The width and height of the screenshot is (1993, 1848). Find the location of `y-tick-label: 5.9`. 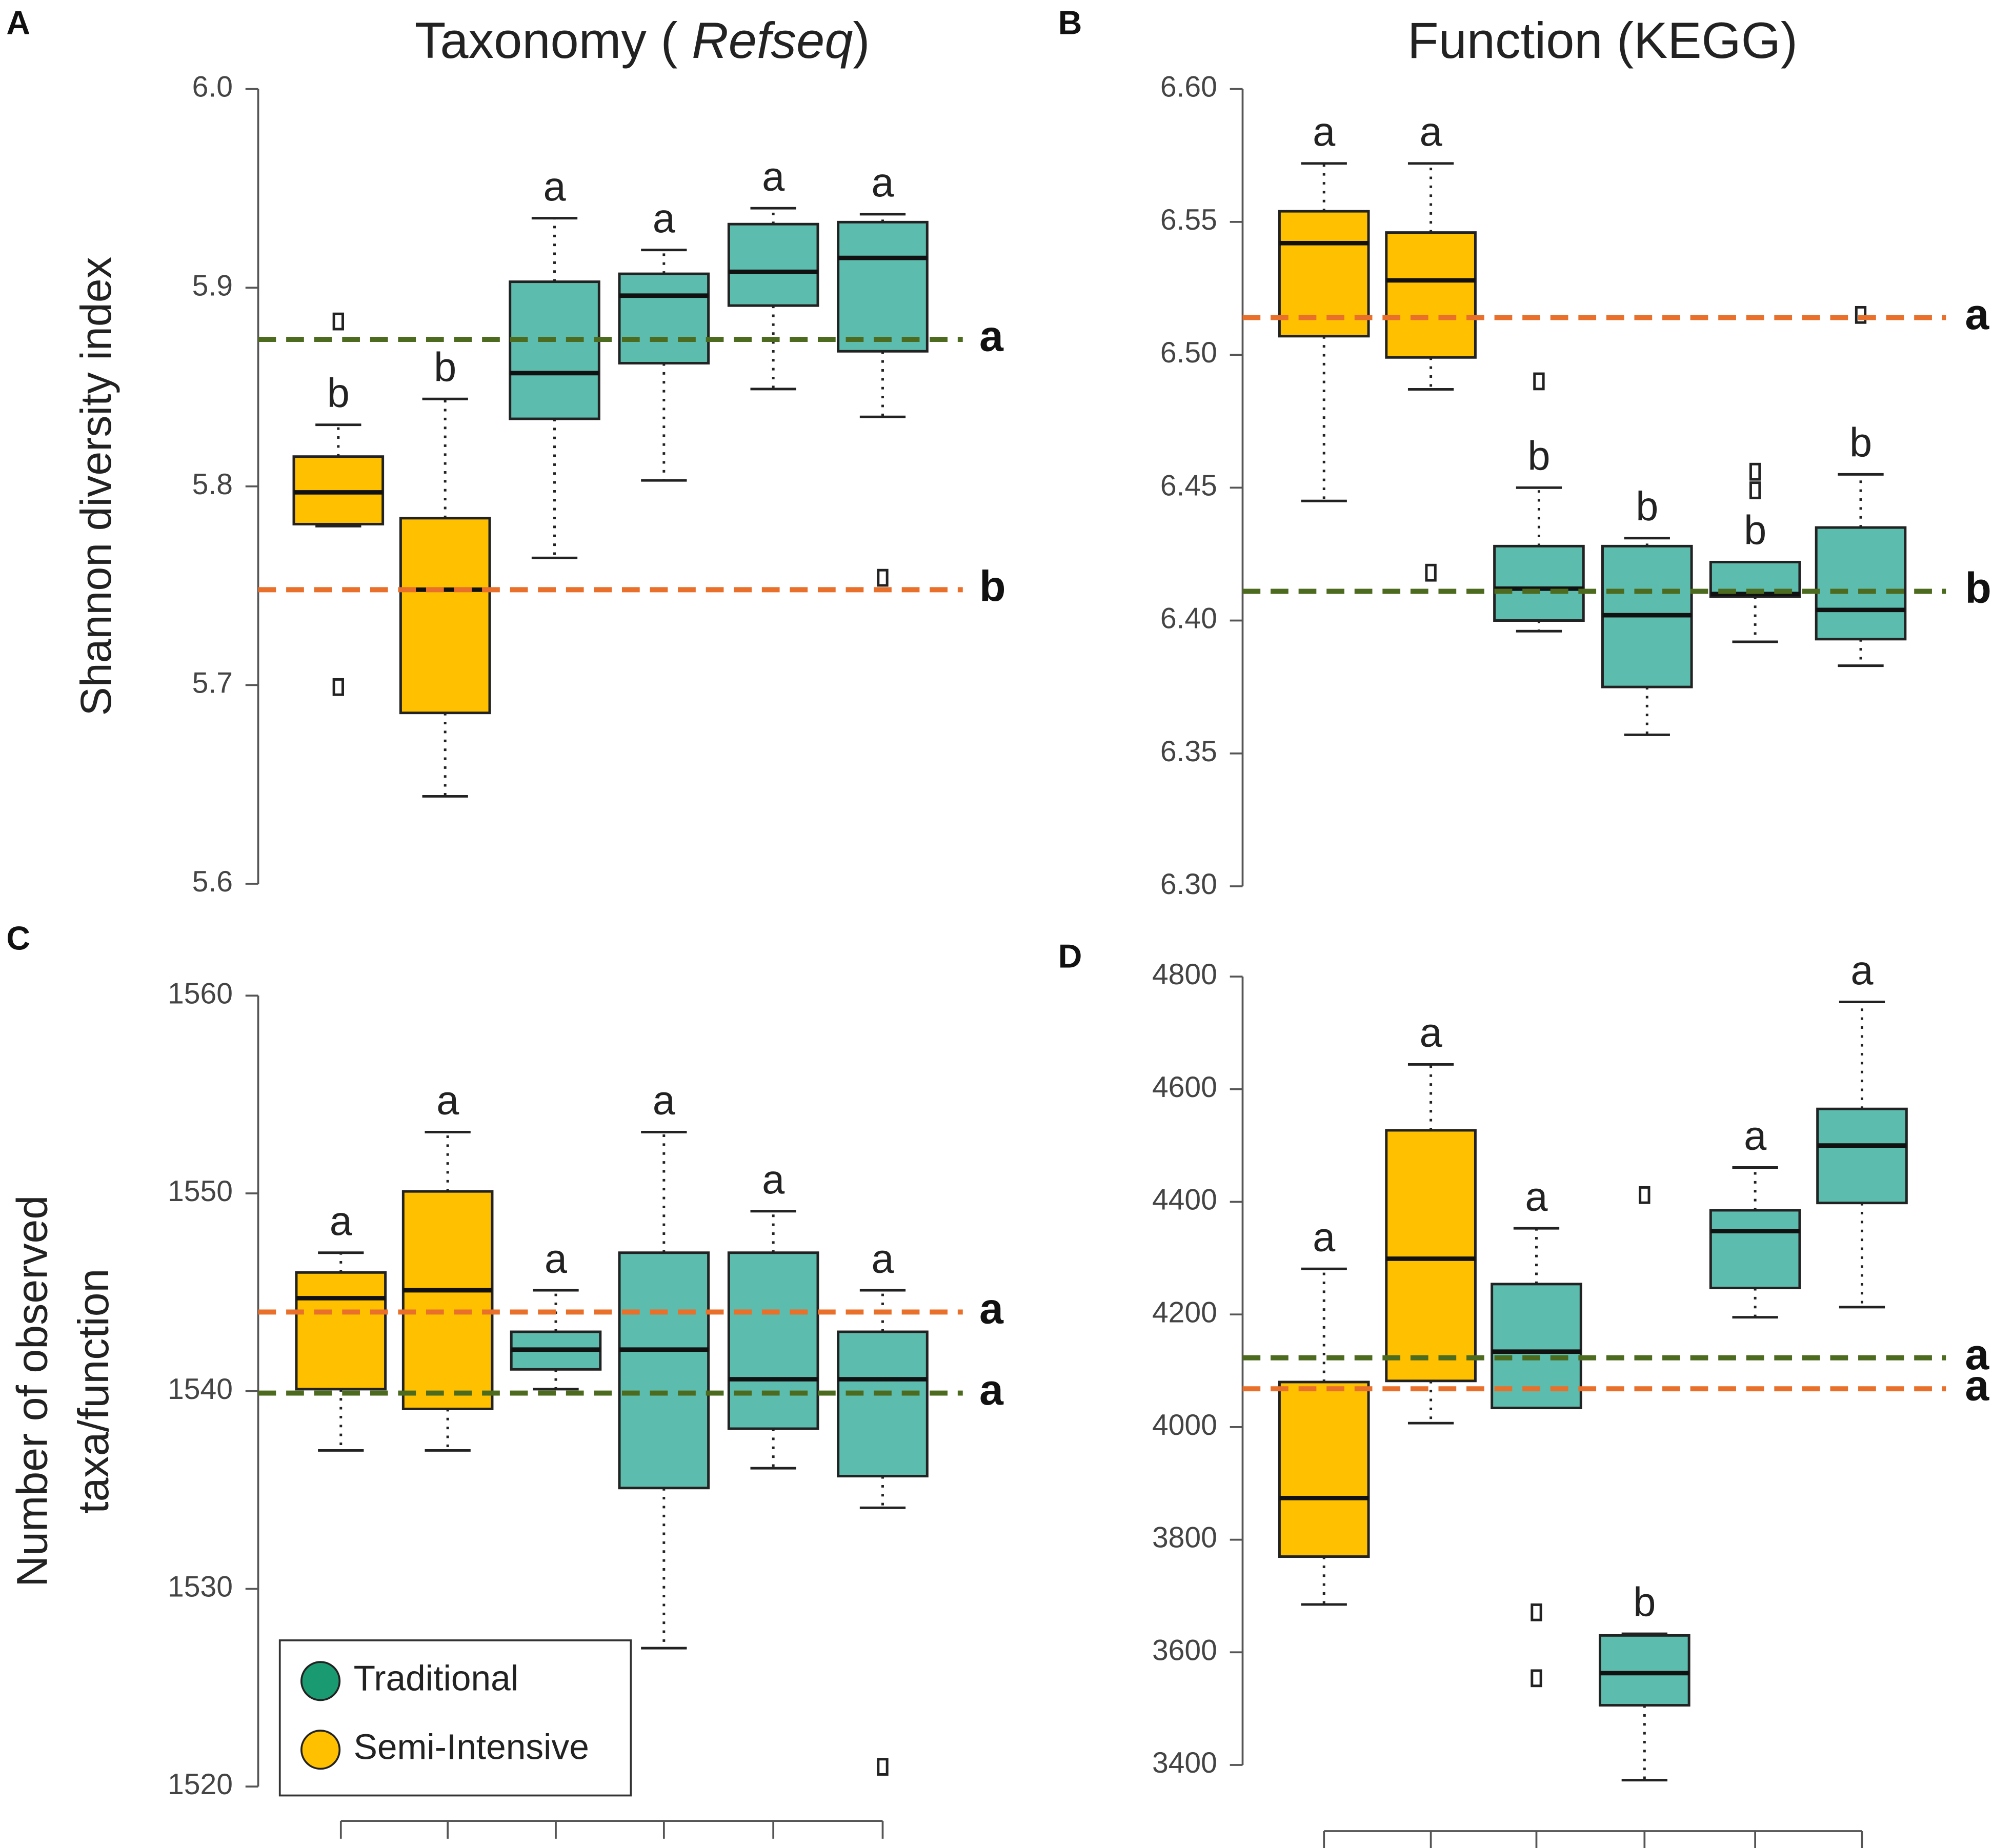

y-tick-label: 5.9 is located at coordinates (212, 285).